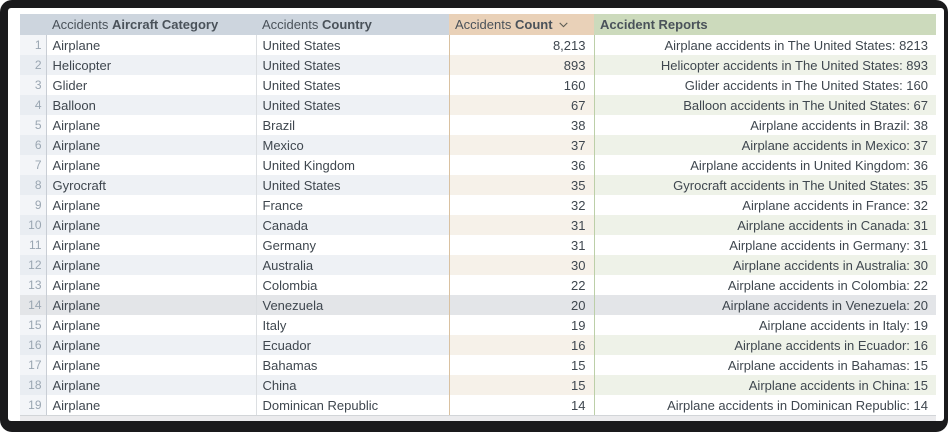  I want to click on count-cell: 37, so click(521, 145).